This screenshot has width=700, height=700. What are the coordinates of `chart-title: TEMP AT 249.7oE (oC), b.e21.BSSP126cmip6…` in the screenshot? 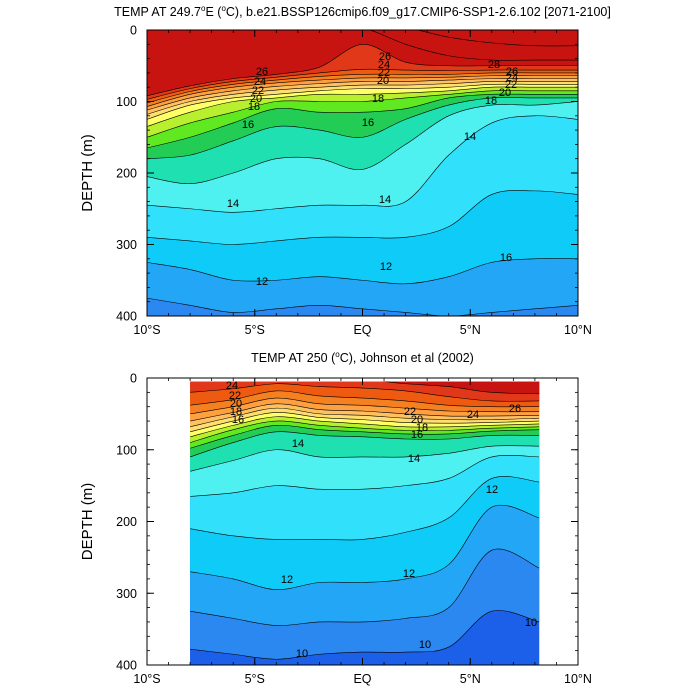 It's located at (362, 11).